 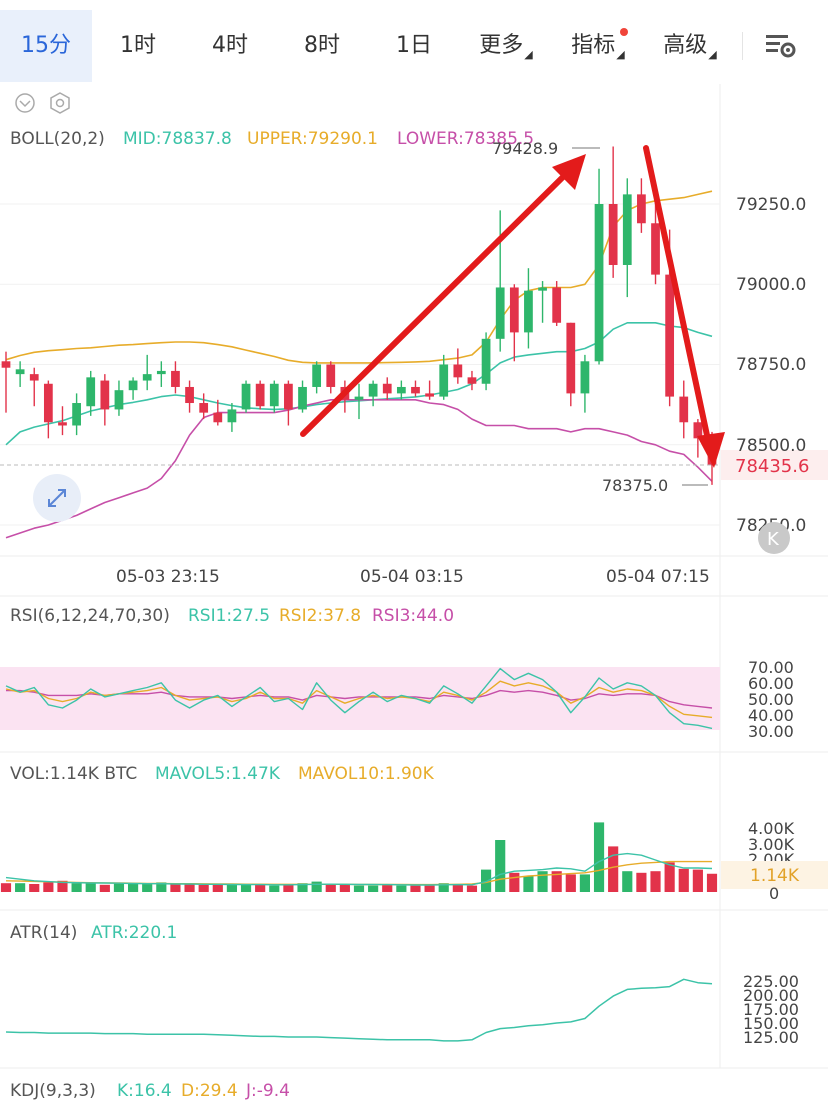 I want to click on tab-8h: 8时, so click(x=322, y=45).